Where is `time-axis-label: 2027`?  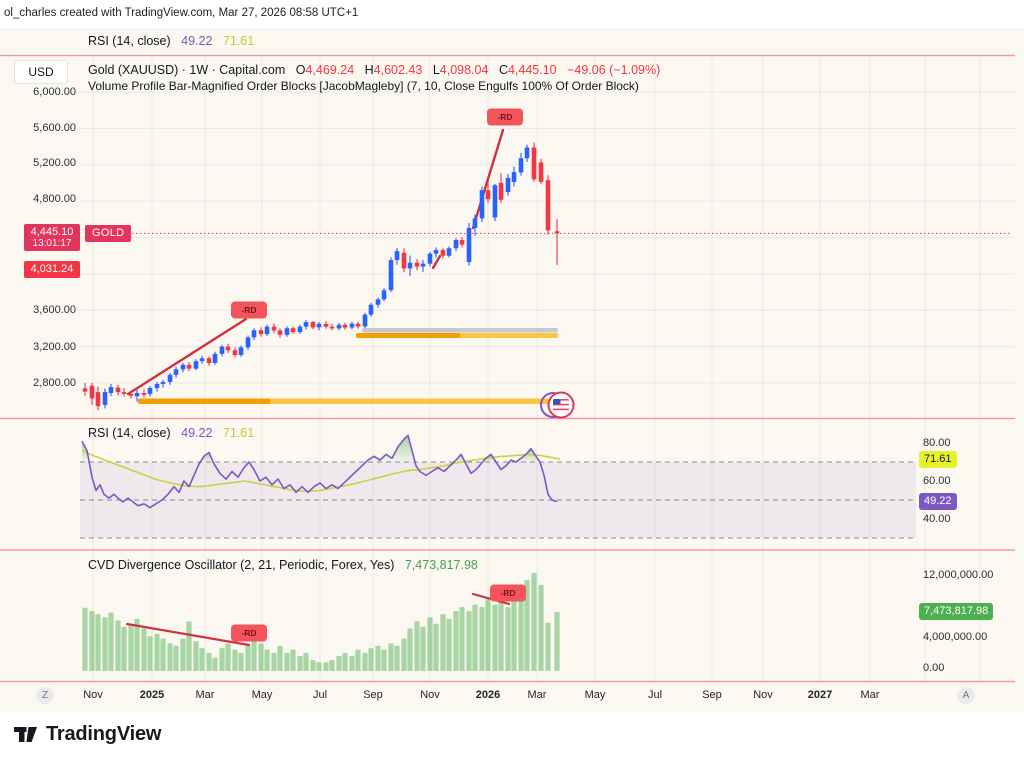 time-axis-label: 2027 is located at coordinates (820, 695).